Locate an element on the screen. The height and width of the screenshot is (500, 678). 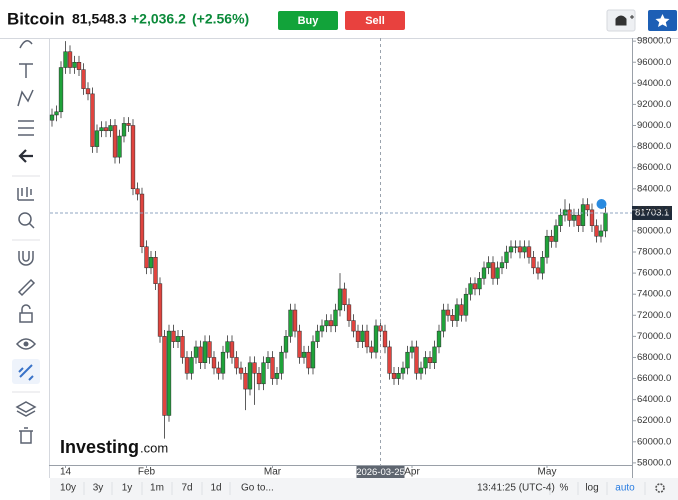
change: +2,036.2 is located at coordinates (158, 19).